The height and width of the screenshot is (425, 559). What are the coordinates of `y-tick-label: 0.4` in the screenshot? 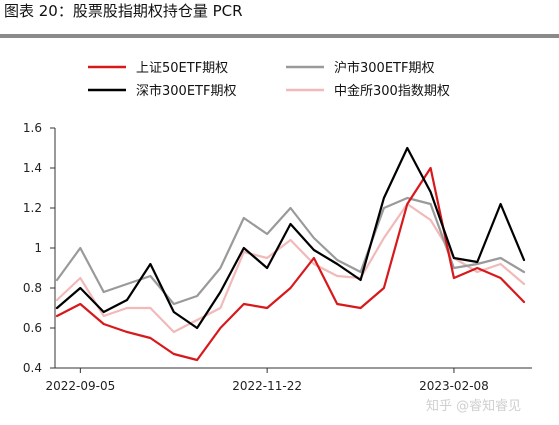 It's located at (32, 368).